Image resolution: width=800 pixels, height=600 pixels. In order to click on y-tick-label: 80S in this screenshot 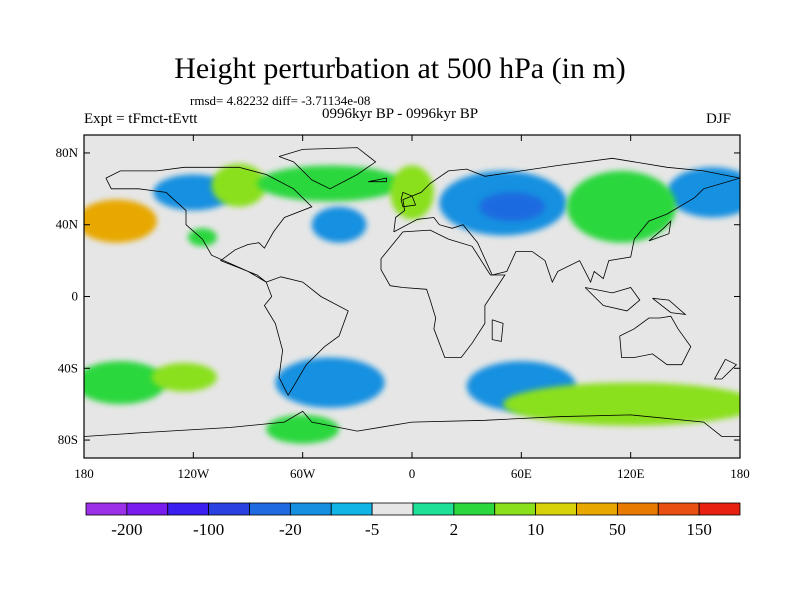, I will do `click(68, 439)`.